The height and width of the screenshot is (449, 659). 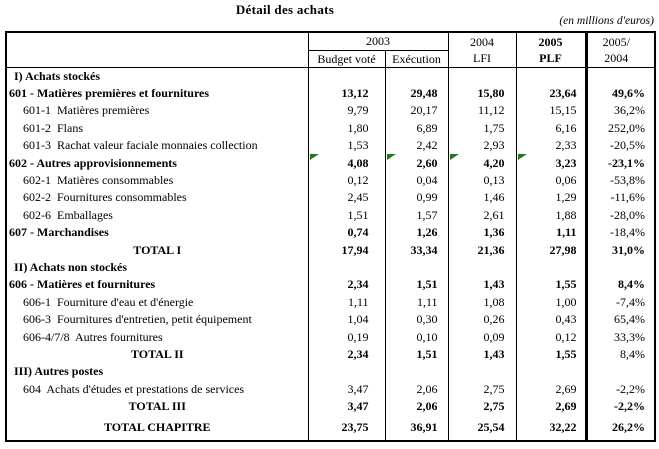 I want to click on row-label: 602-2 Fournitures consommables, so click(x=156, y=197).